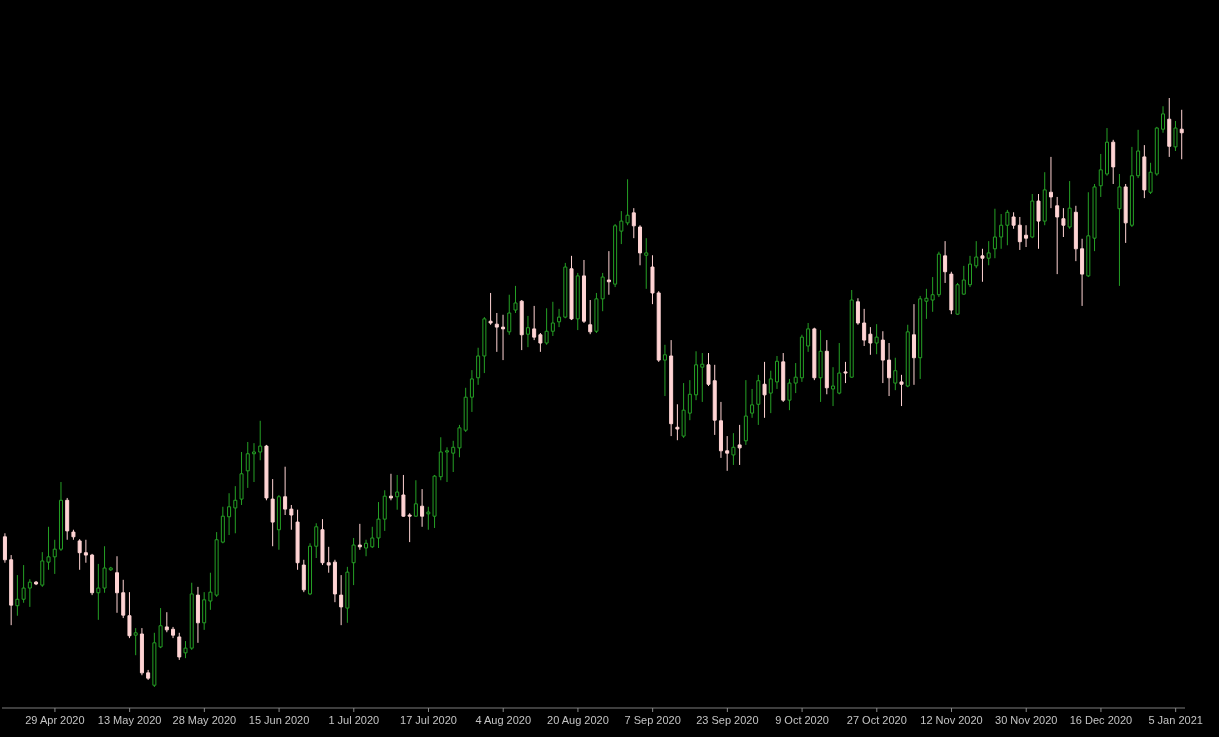 The width and height of the screenshot is (1219, 737). What do you see at coordinates (1175, 720) in the screenshot?
I see `x-tick-label: 5 Jan 2021` at bounding box center [1175, 720].